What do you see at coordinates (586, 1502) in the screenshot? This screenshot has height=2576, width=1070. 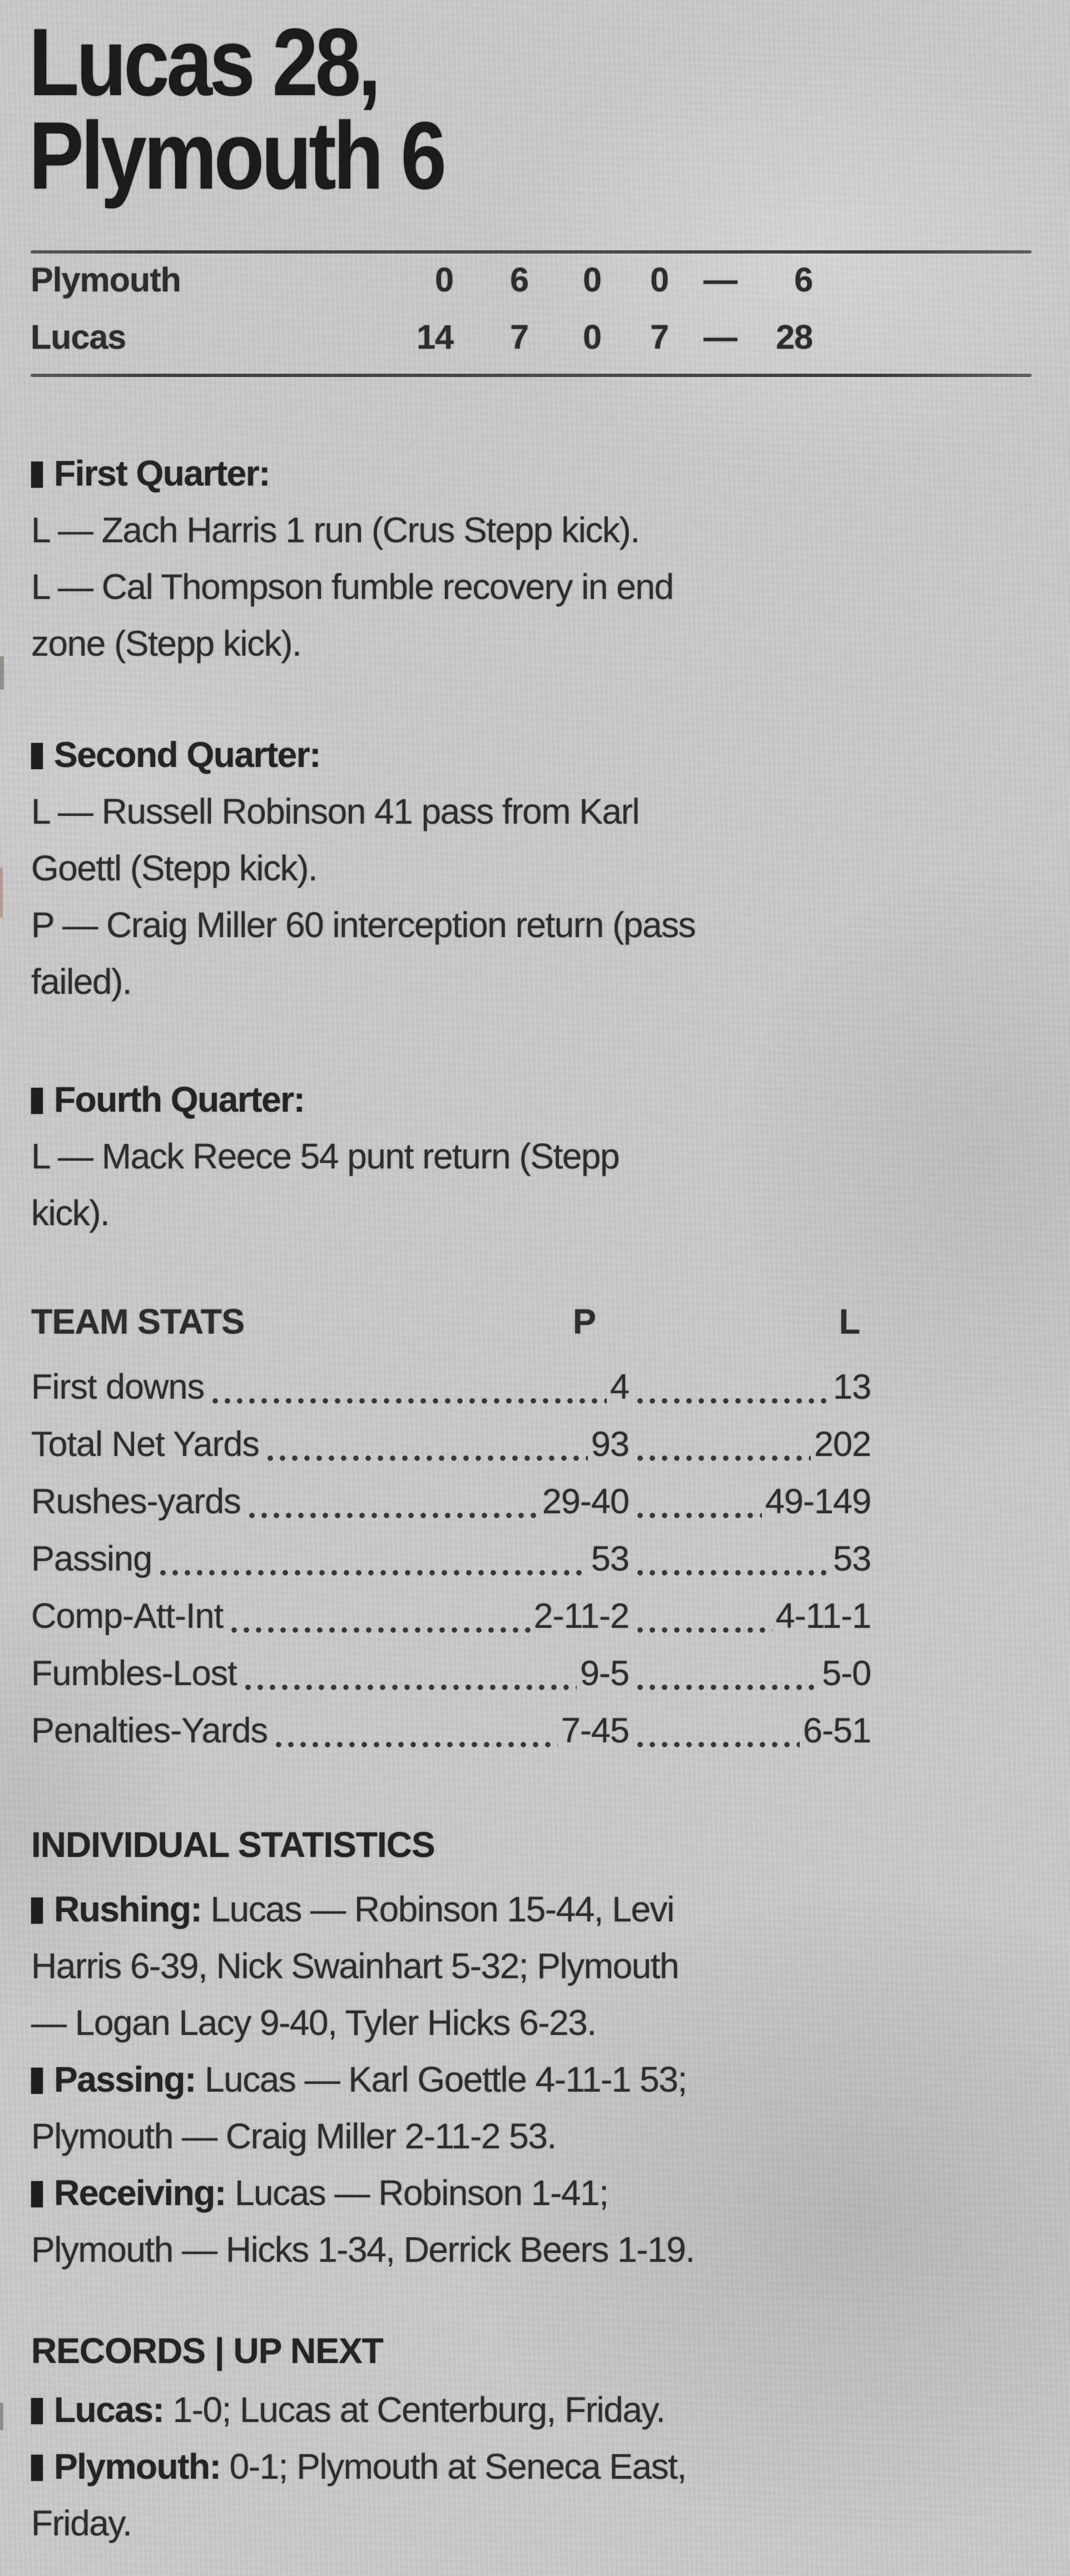 I see `stat-value-p: 29-40` at bounding box center [586, 1502].